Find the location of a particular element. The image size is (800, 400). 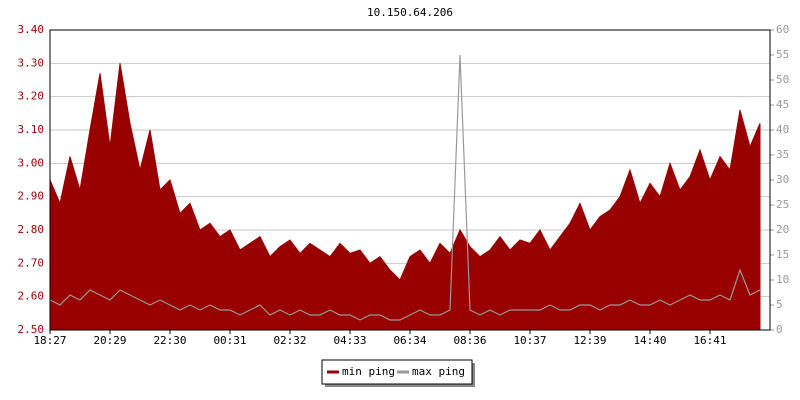

y2-tick-label: 50 is located at coordinates (782, 79).